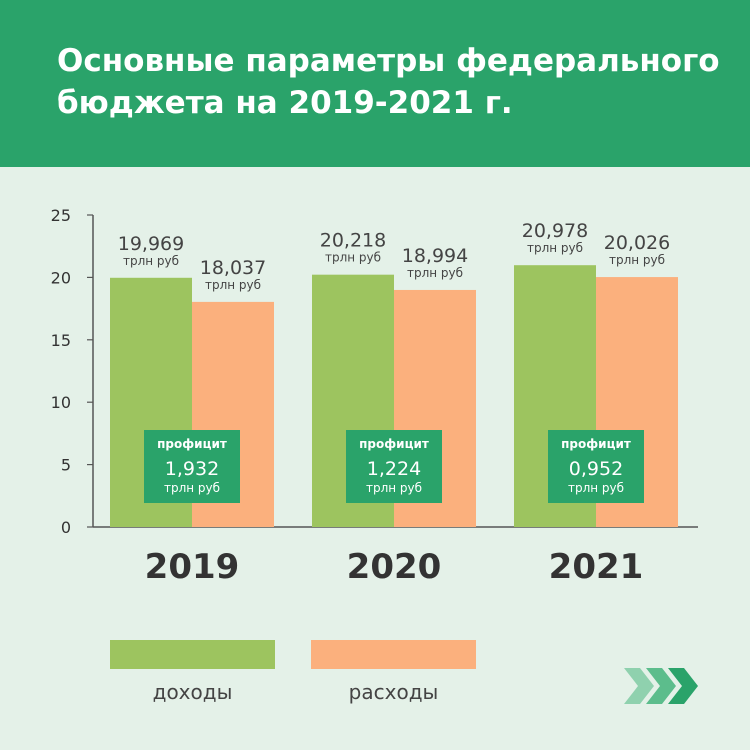 The height and width of the screenshot is (750, 750). I want to click on data-label: 18,994, so click(435, 256).